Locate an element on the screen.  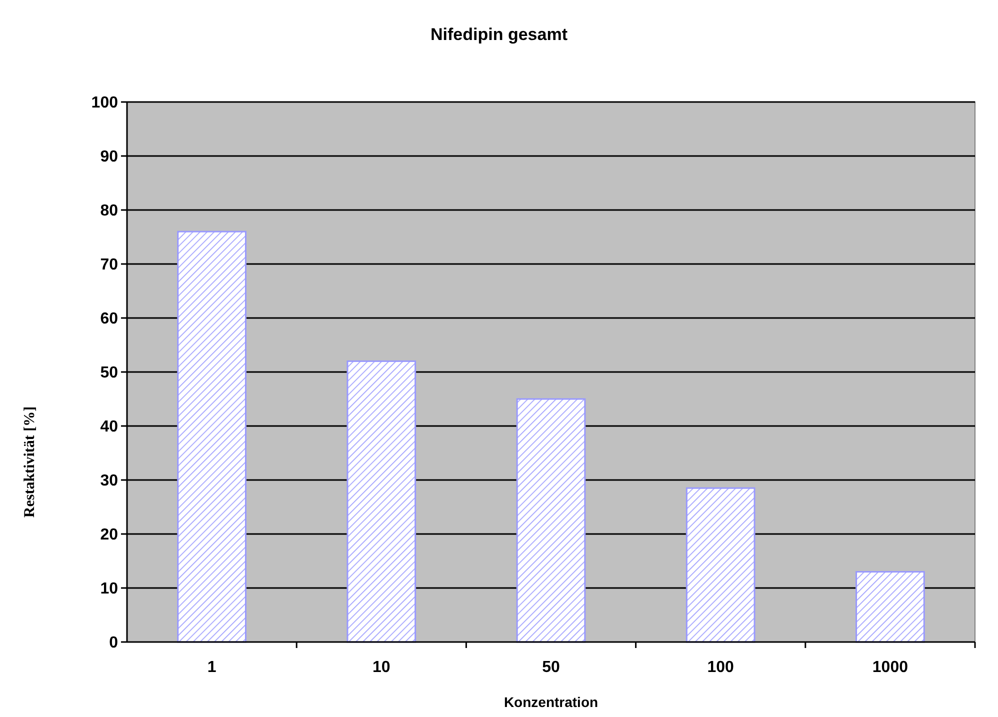
y-tick-label: 30 is located at coordinates (109, 481).